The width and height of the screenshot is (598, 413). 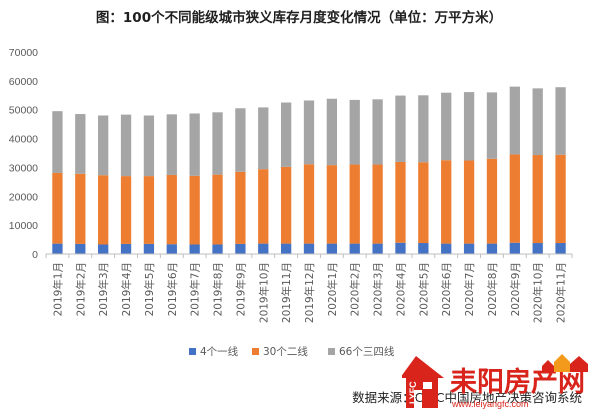 What do you see at coordinates (195, 289) in the screenshot?
I see `x-tick-label: 2019年7月` at bounding box center [195, 289].